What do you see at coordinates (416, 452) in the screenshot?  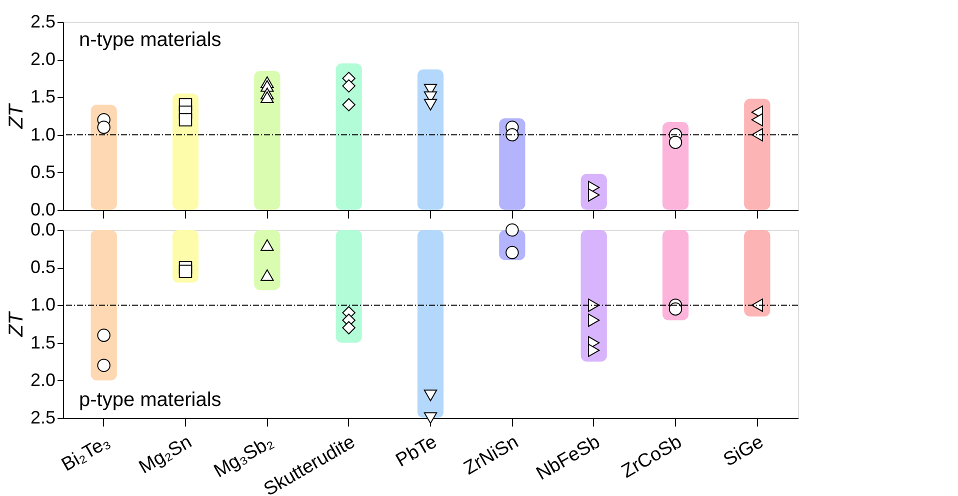 I see `x-tick-label: PbTe` at bounding box center [416, 452].